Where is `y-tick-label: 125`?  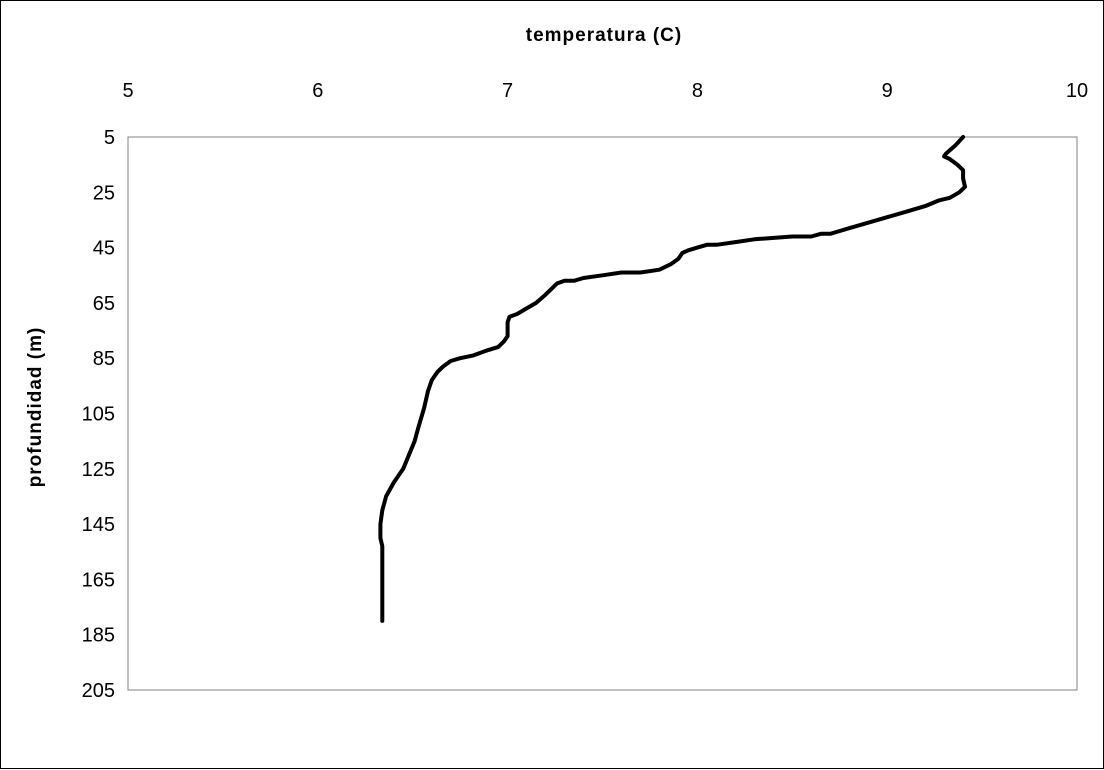 y-tick-label: 125 is located at coordinates (98, 470).